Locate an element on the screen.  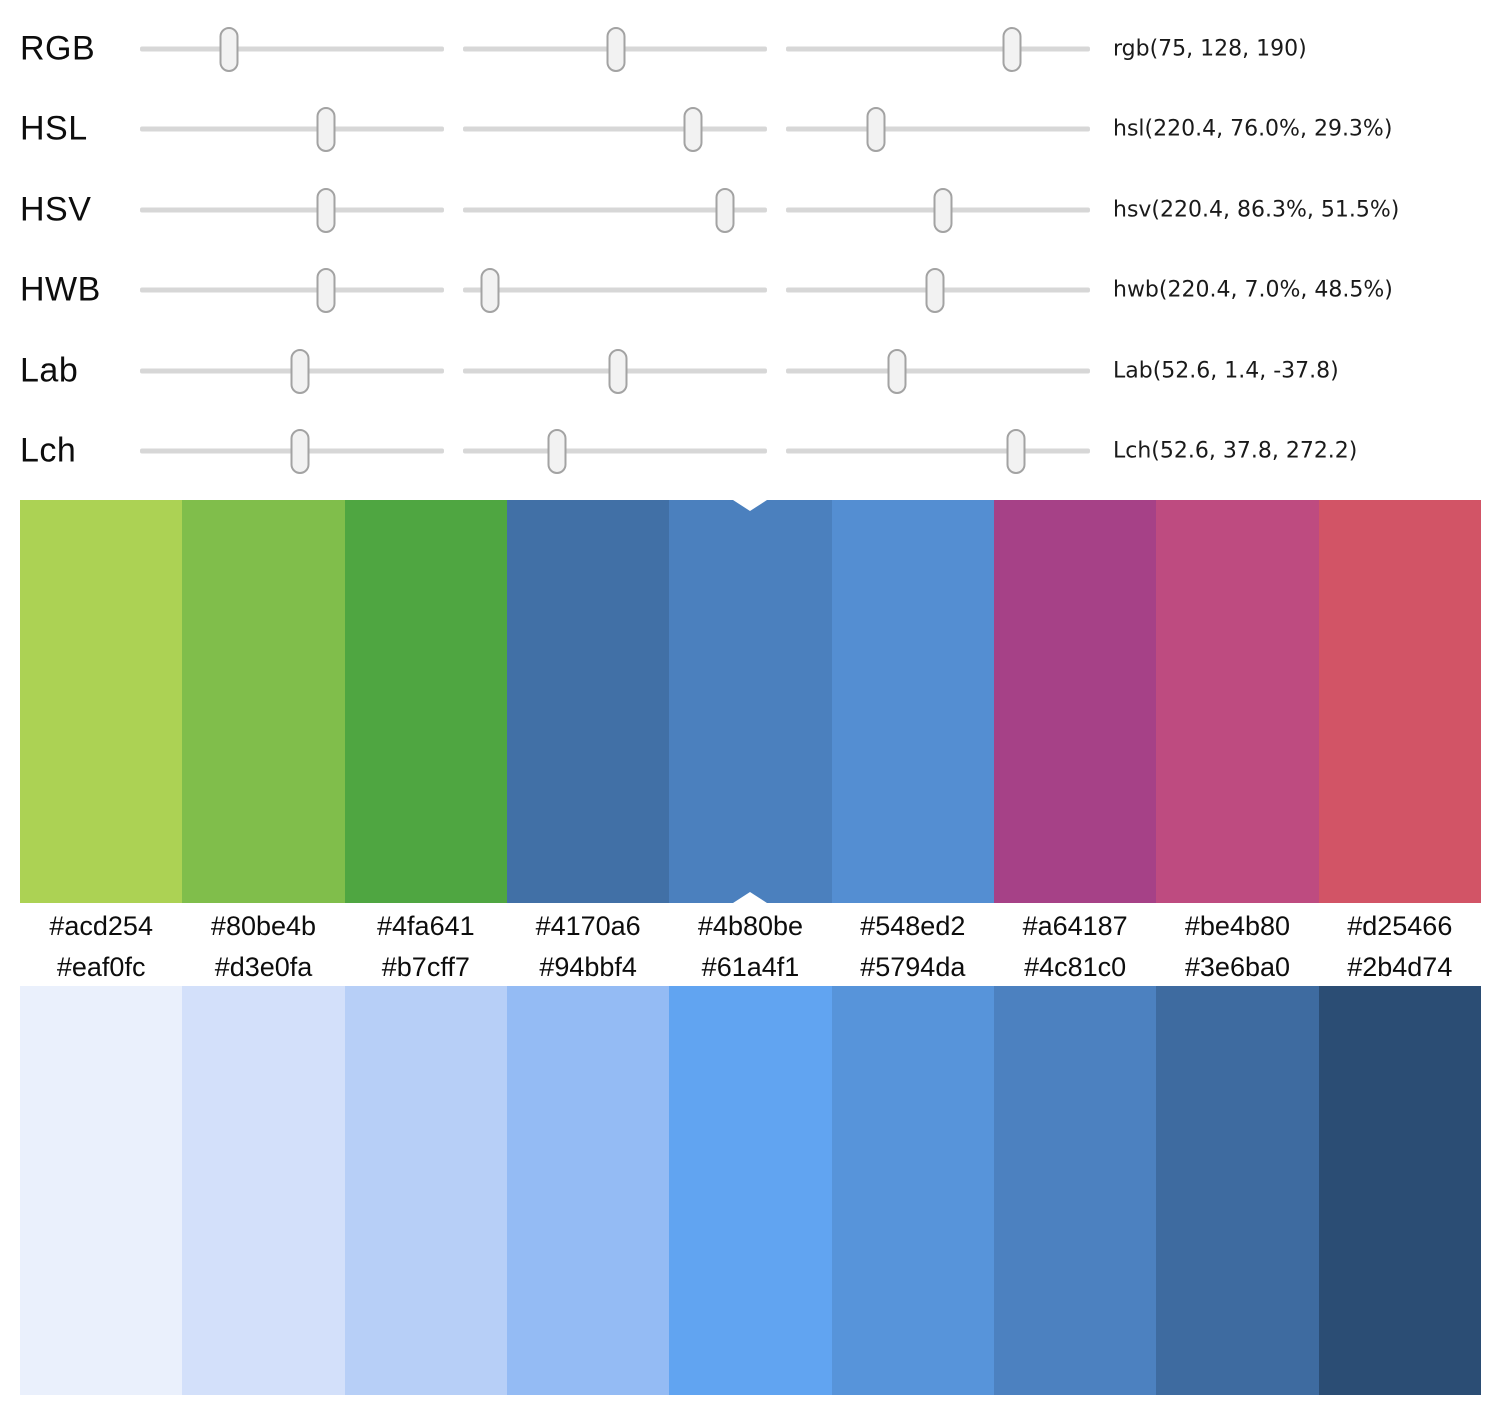
swatch-hex-label: #80be4b is located at coordinates (263, 926).